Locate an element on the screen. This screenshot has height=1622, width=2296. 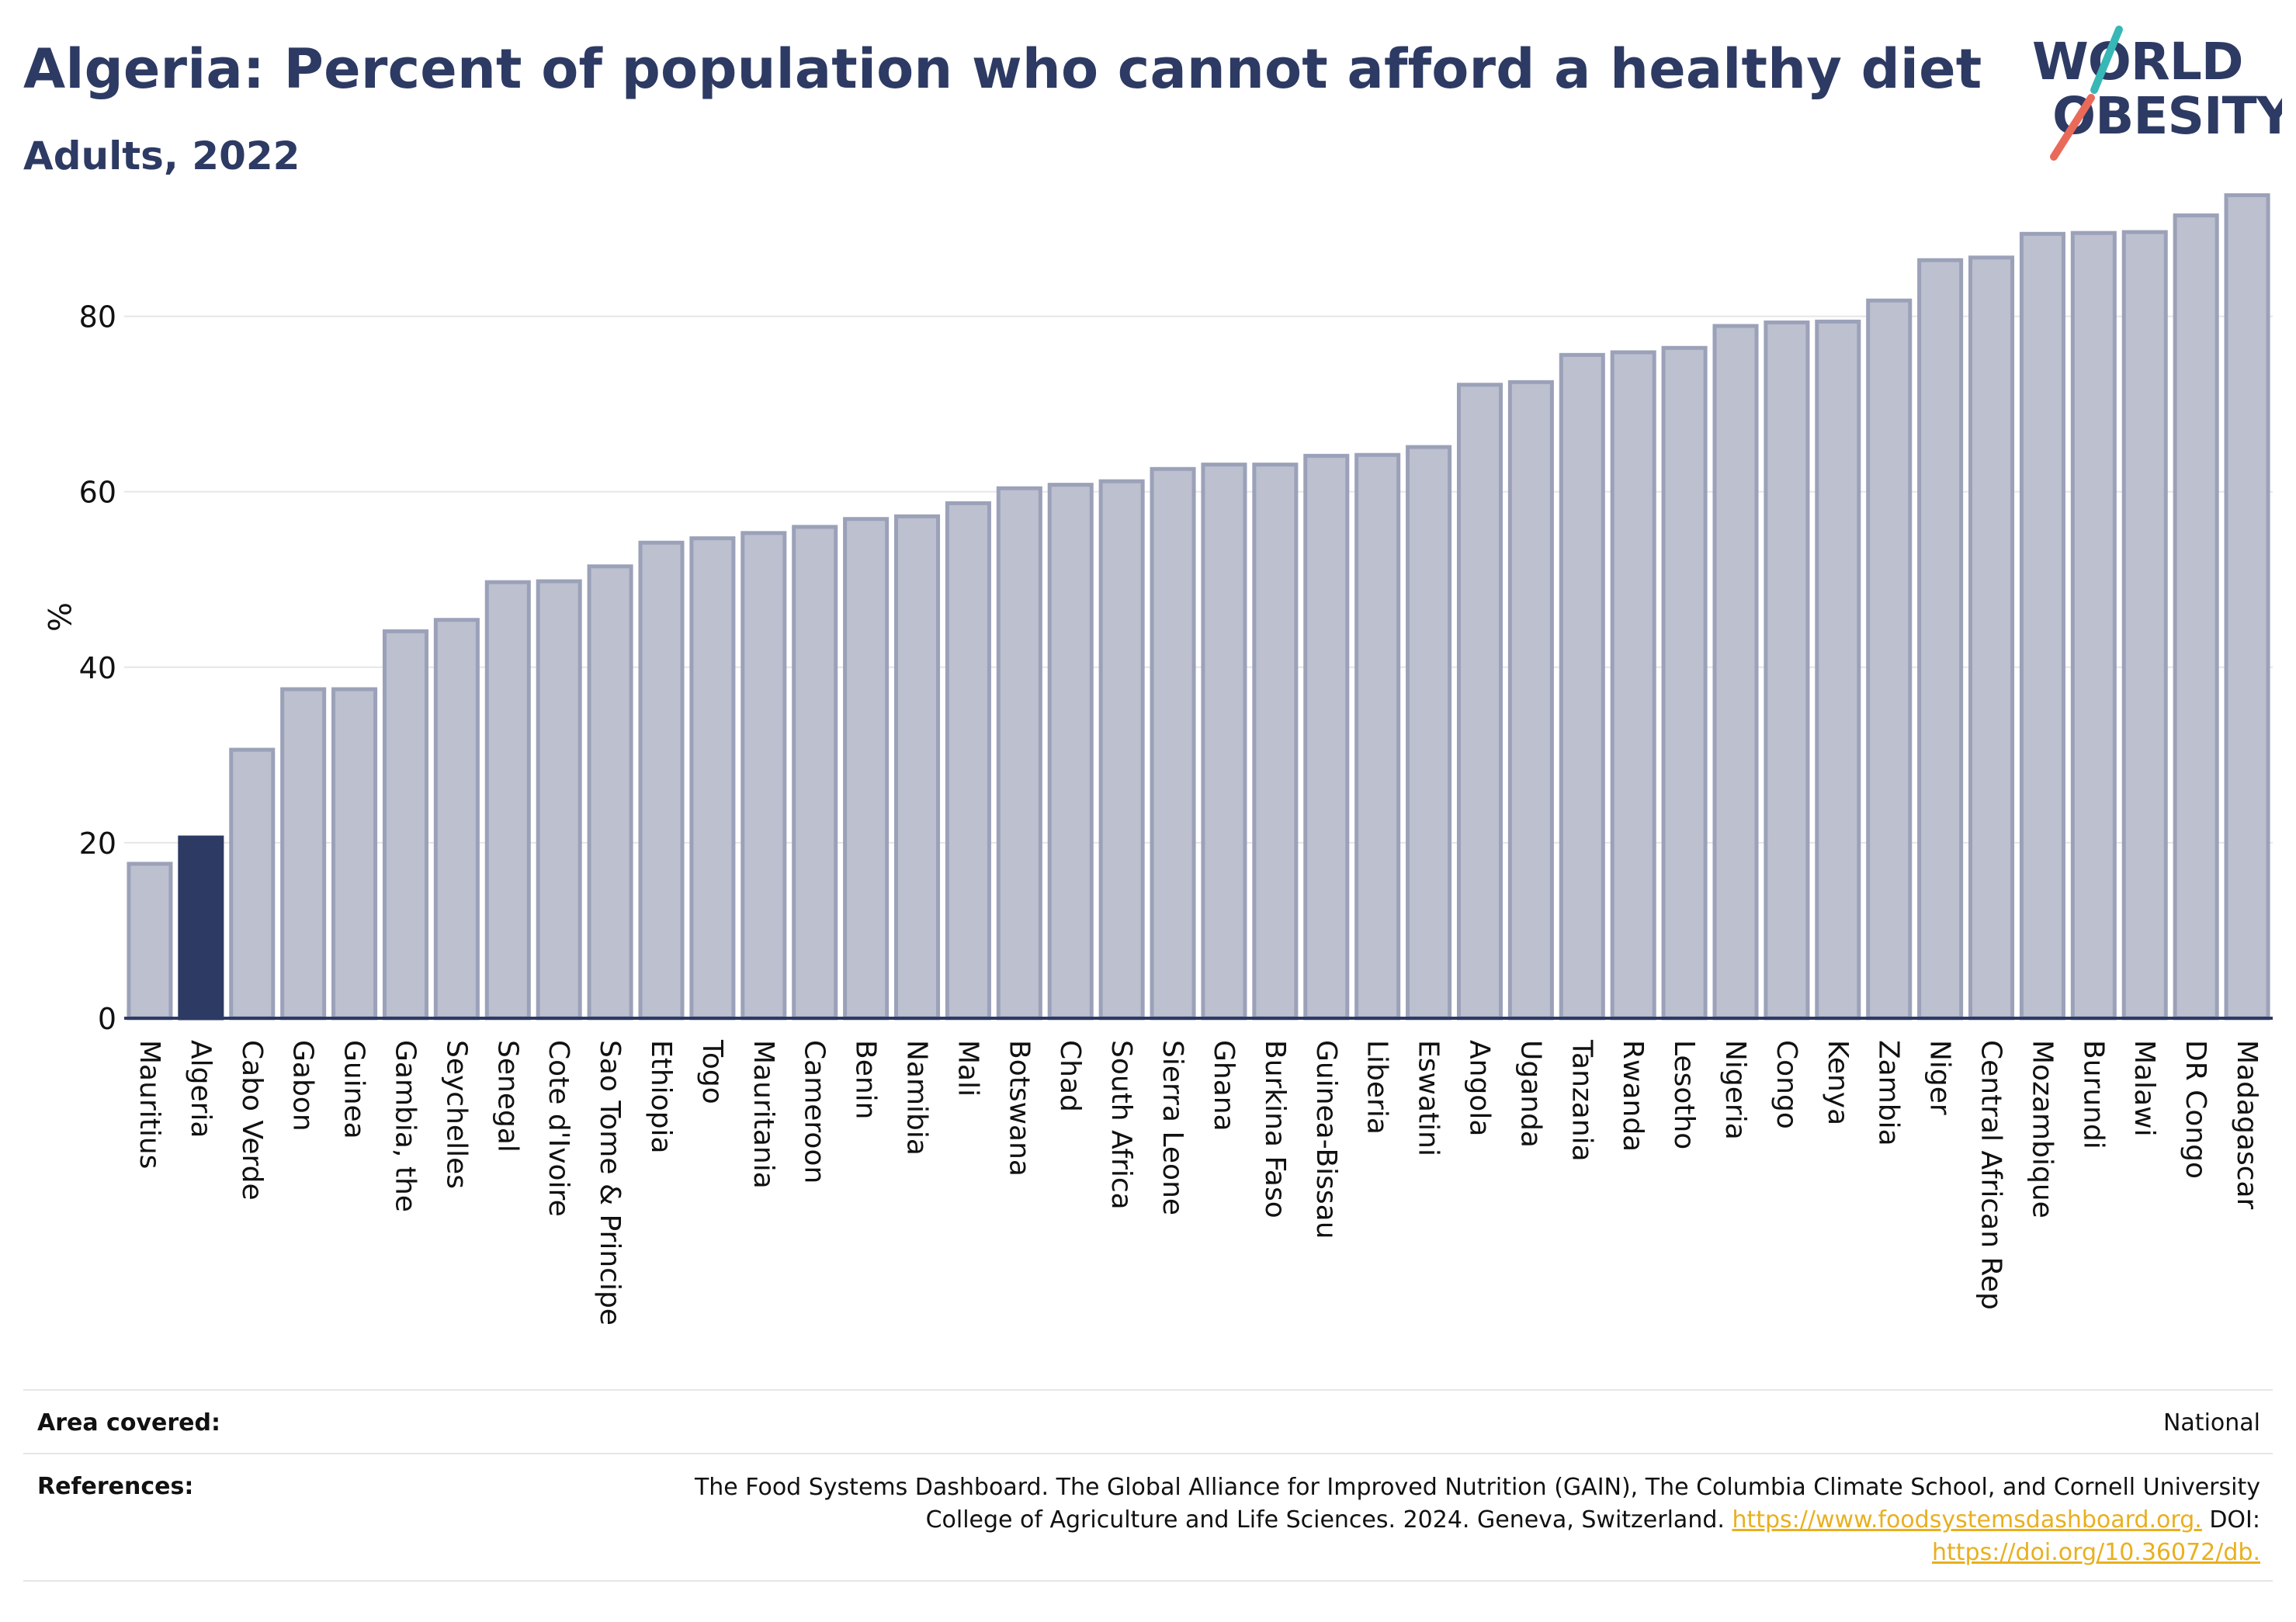
x-tick-label: Madagascar is located at coordinates (2247, 1125).